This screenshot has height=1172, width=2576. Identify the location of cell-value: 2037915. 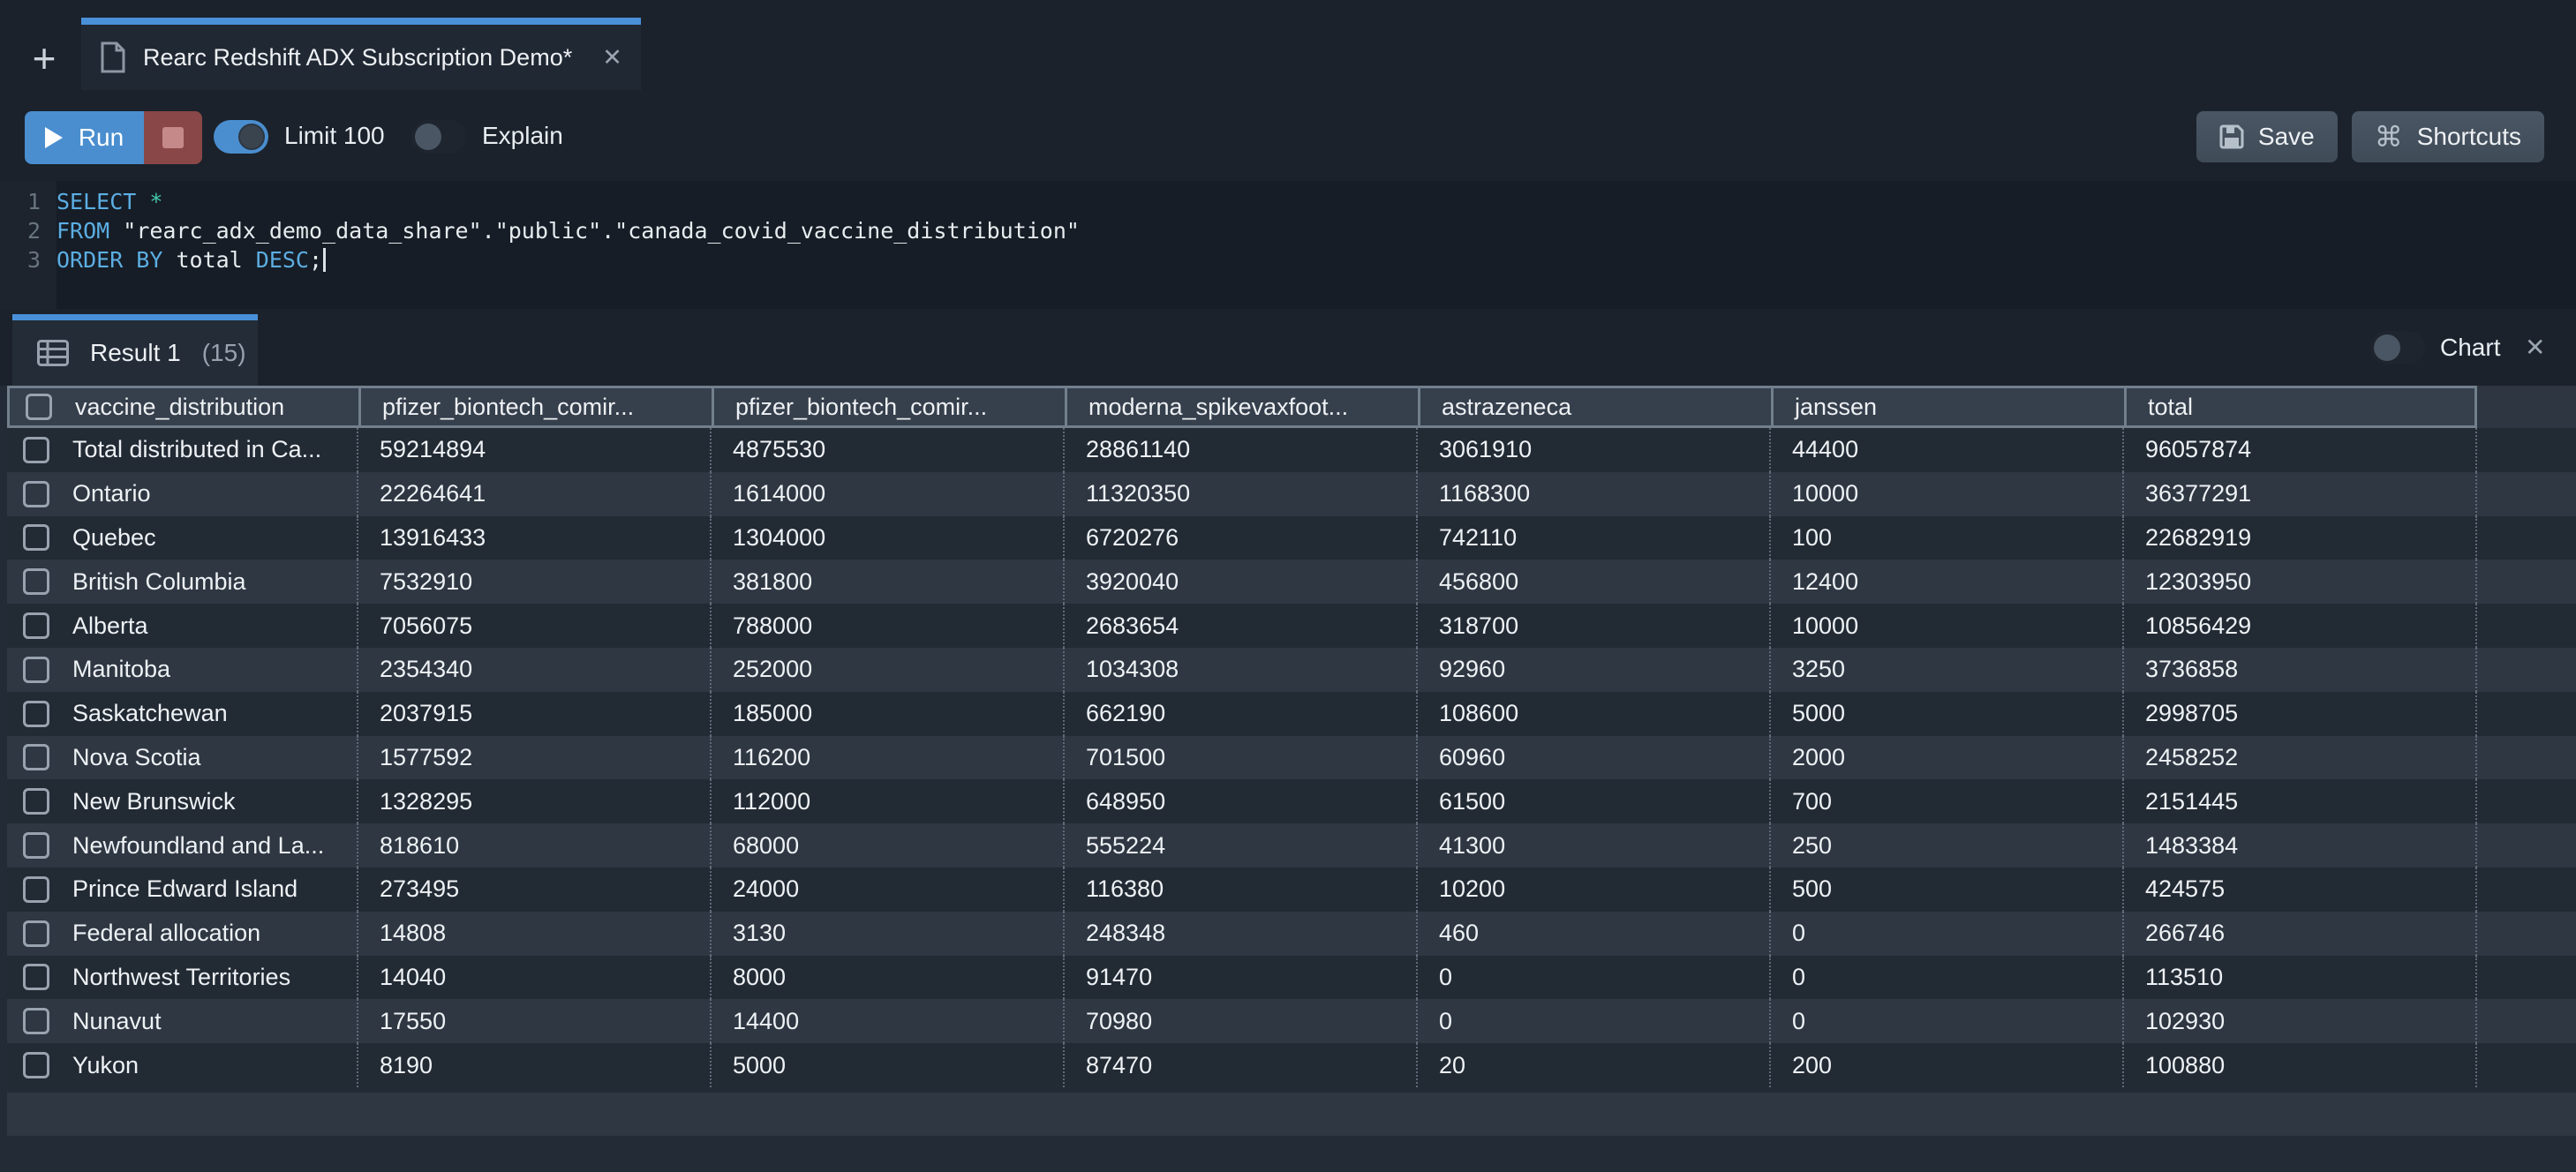
(535, 713).